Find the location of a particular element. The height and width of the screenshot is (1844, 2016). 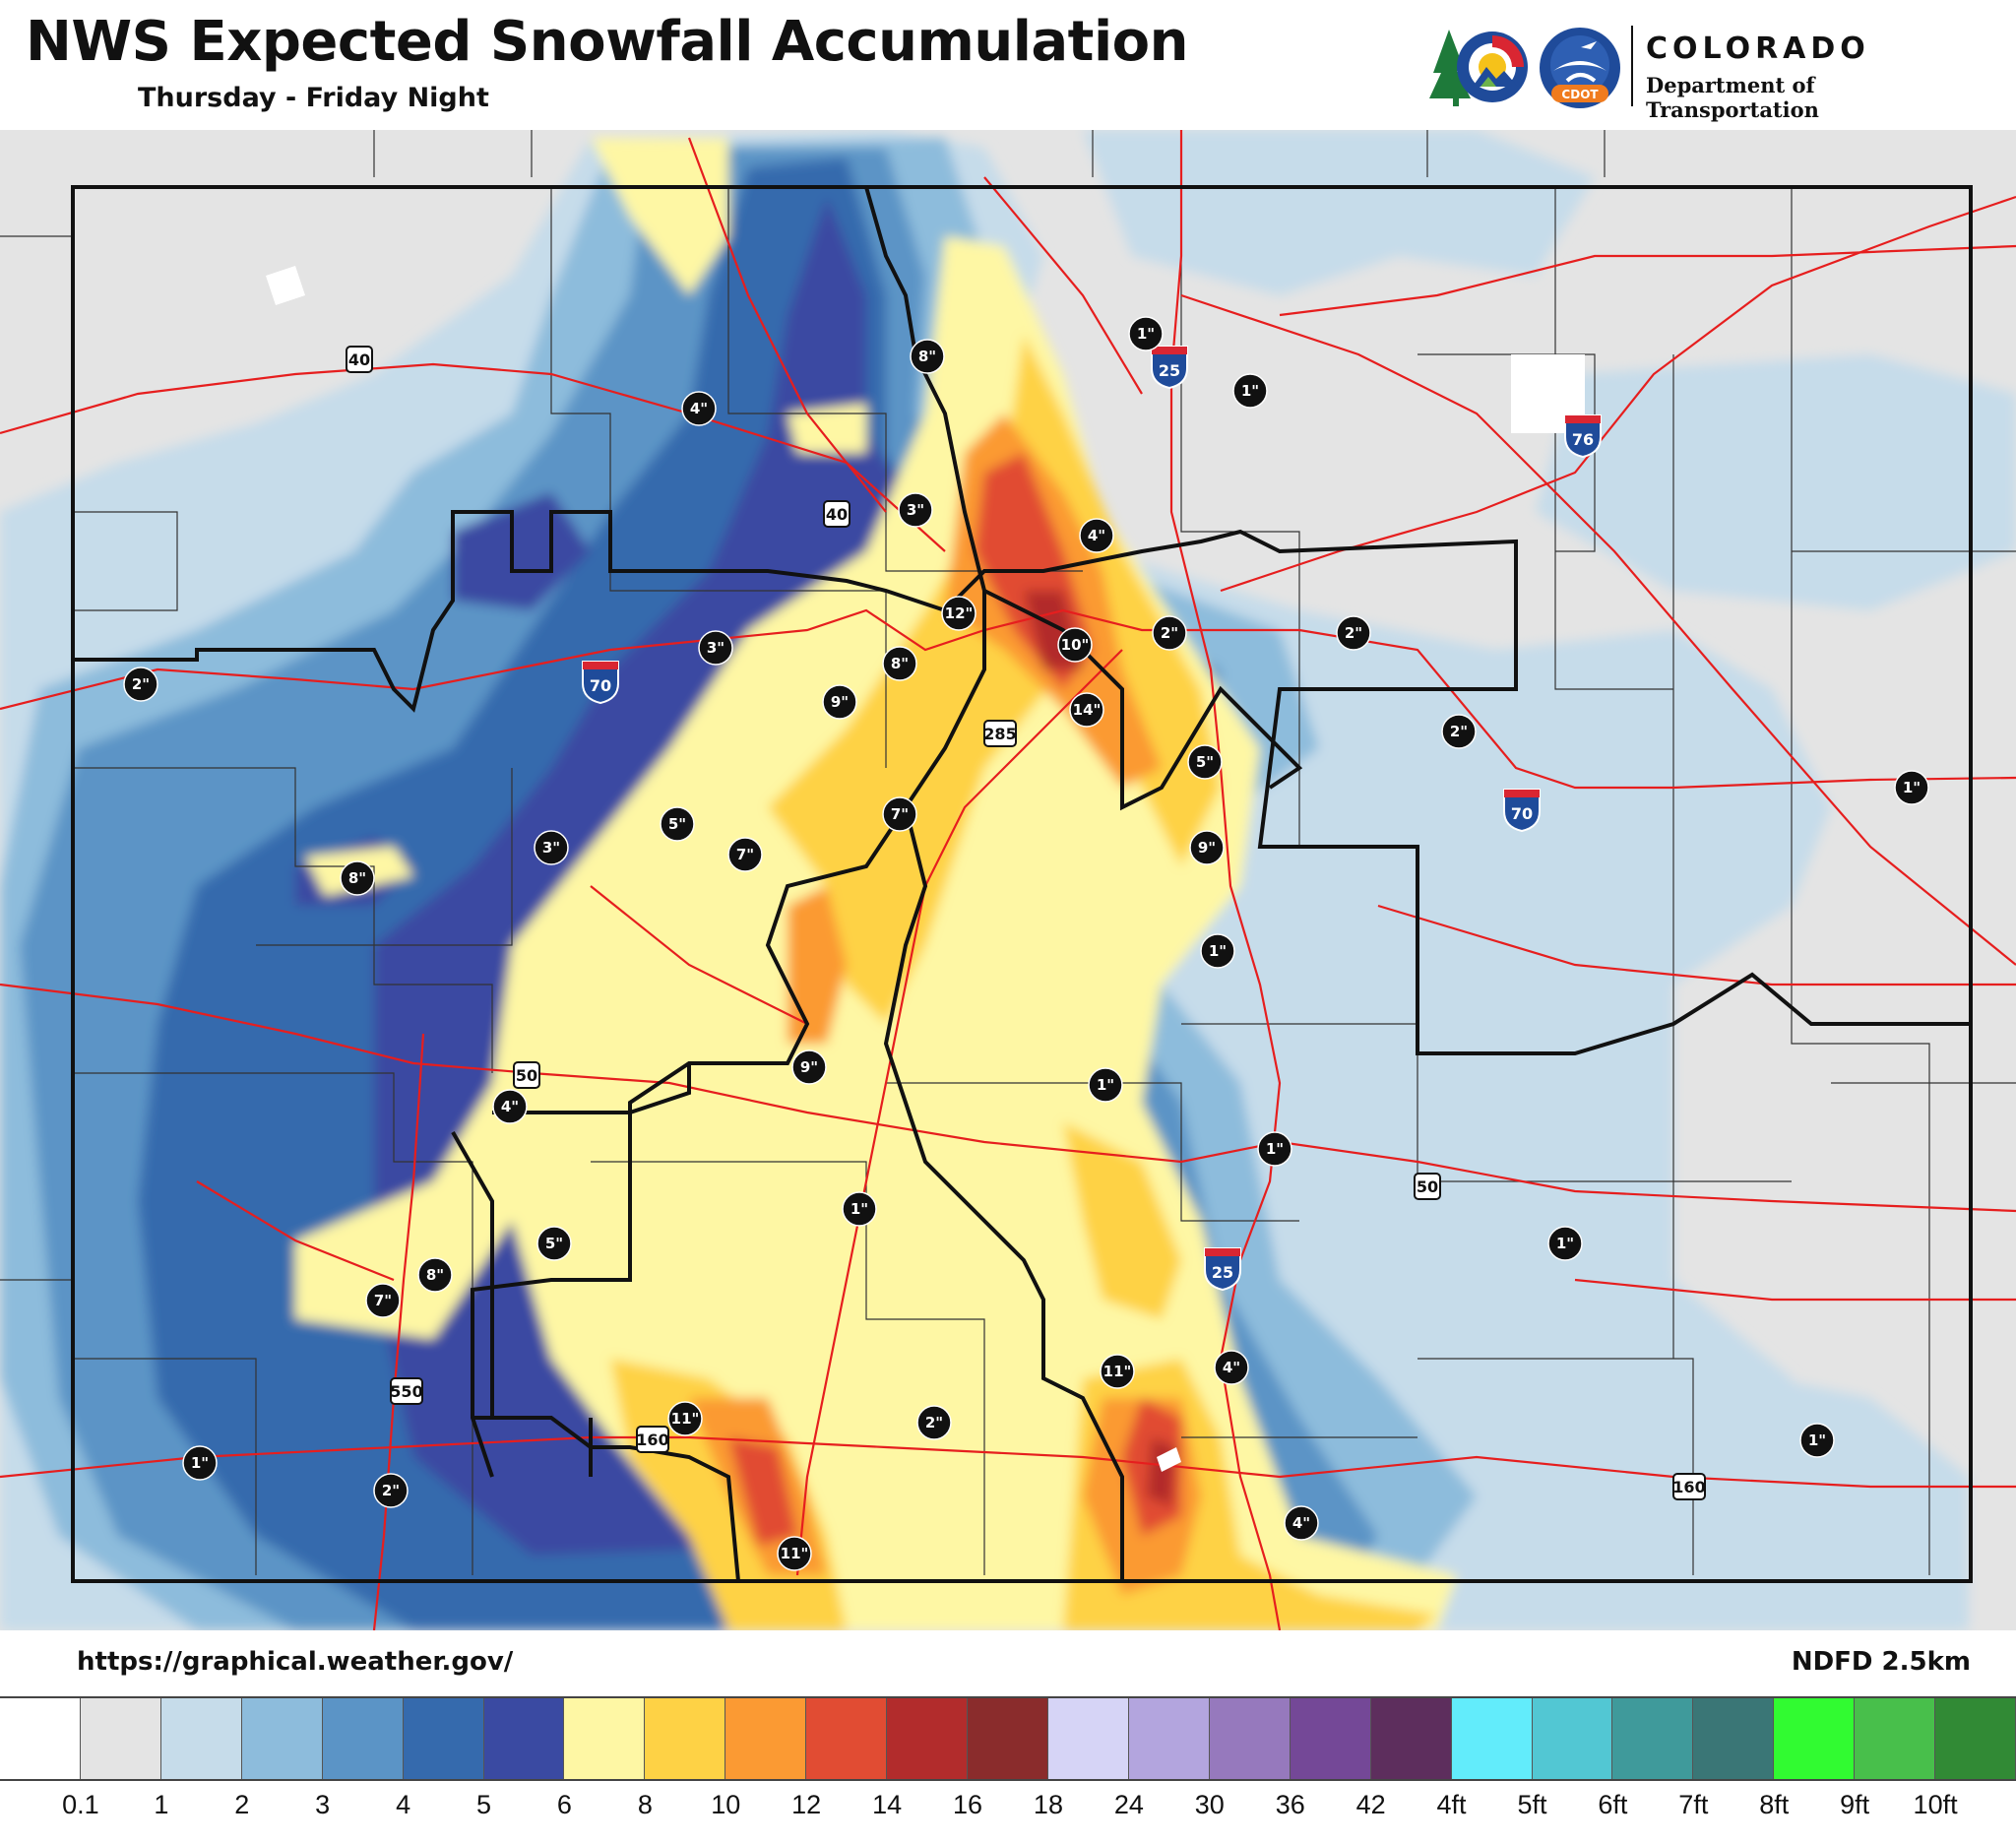

i76-route is located at coordinates (1618, 394).